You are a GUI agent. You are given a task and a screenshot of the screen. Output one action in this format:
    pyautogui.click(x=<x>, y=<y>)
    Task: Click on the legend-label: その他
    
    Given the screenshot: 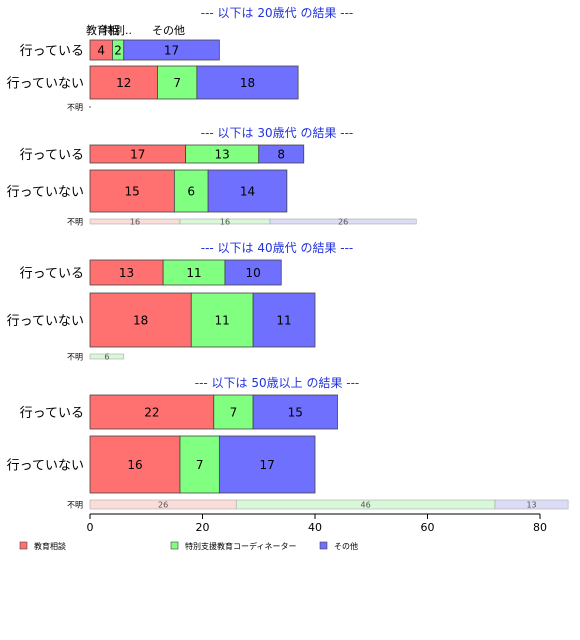 What is the action you would take?
    pyautogui.click(x=346, y=546)
    